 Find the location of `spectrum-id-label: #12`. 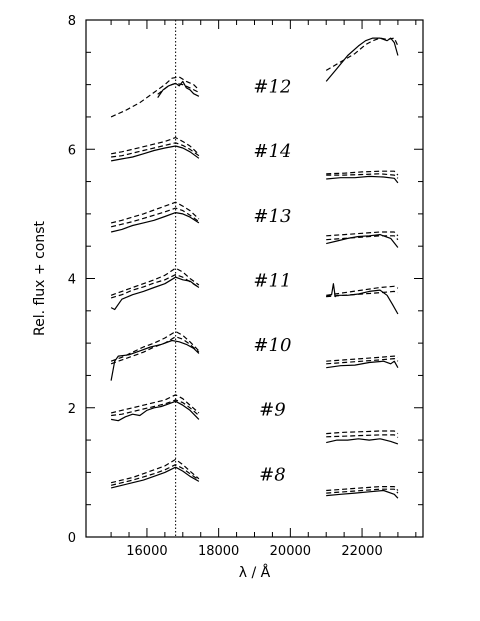

spectrum-id-label: #12 is located at coordinates (272, 87).